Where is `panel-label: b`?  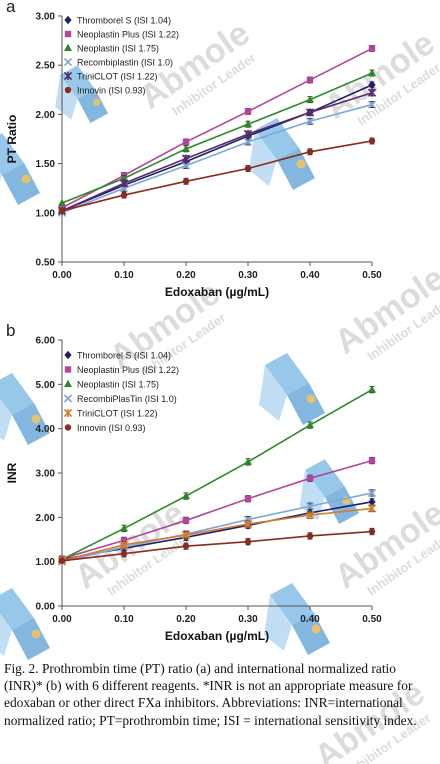 panel-label: b is located at coordinates (10, 330).